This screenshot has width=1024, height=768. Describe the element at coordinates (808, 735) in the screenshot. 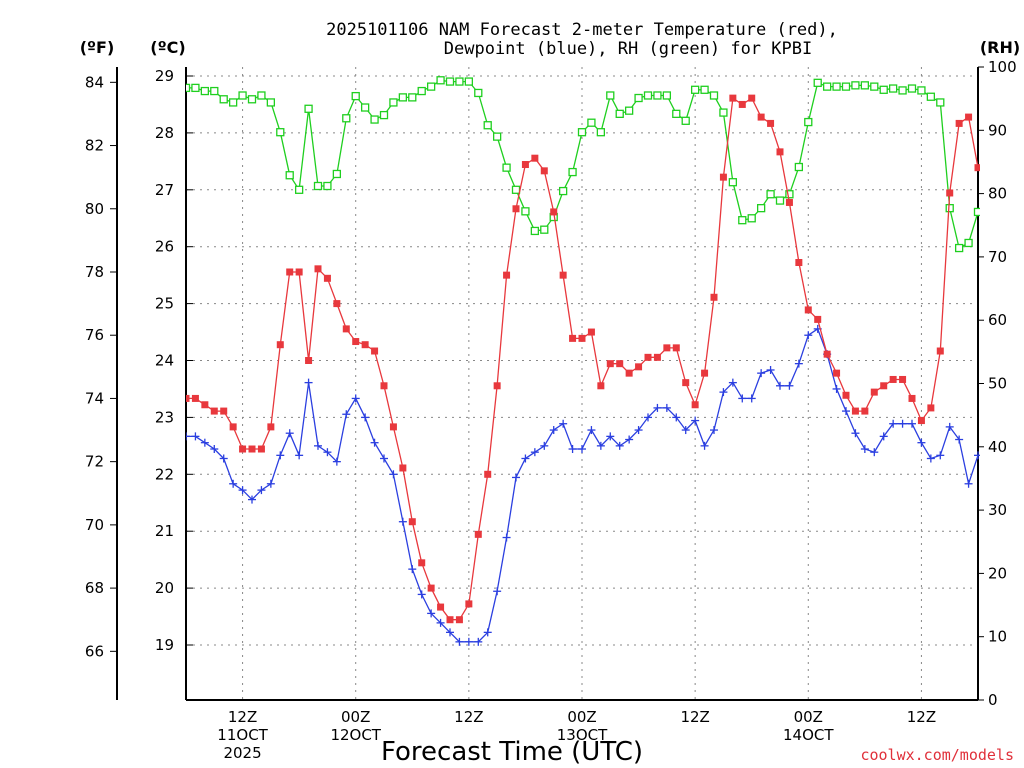

I see `x-tick-label: 14OCT` at that location.